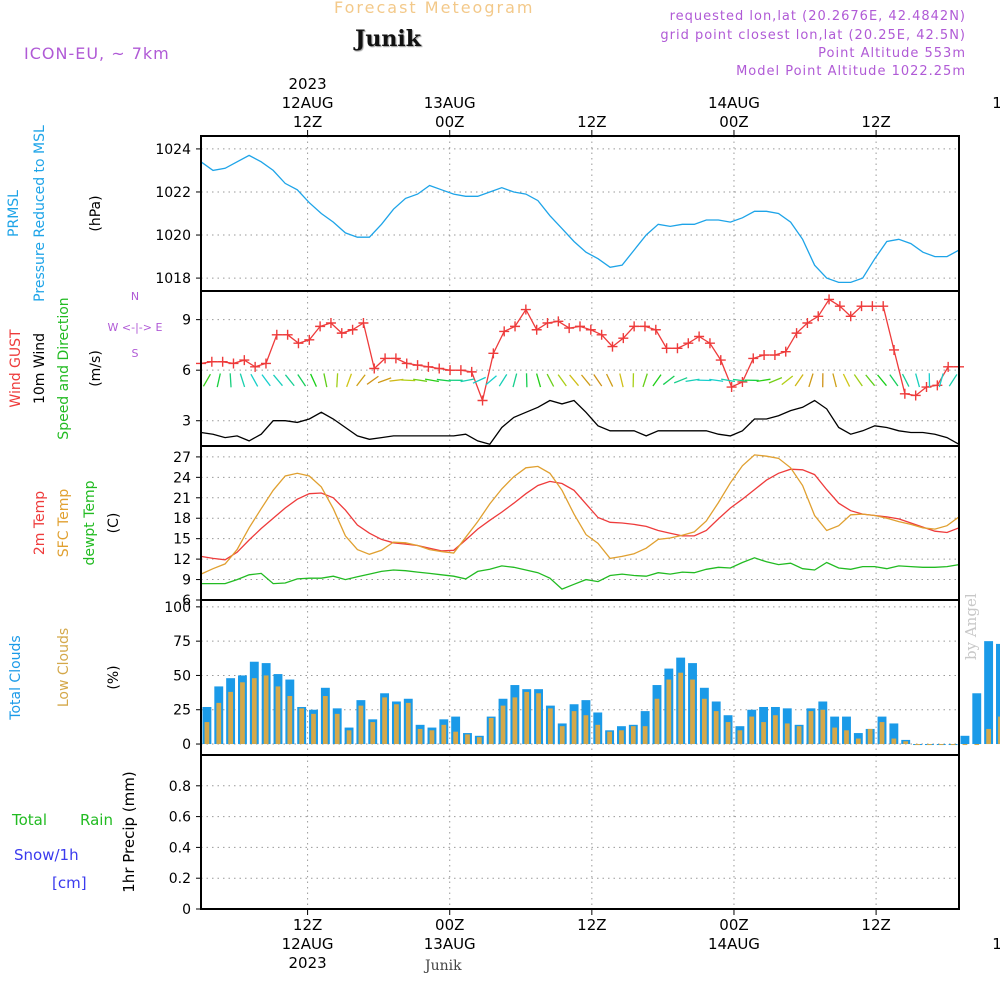  I want to click on y-tick-label-wind: 3, so click(186, 422).